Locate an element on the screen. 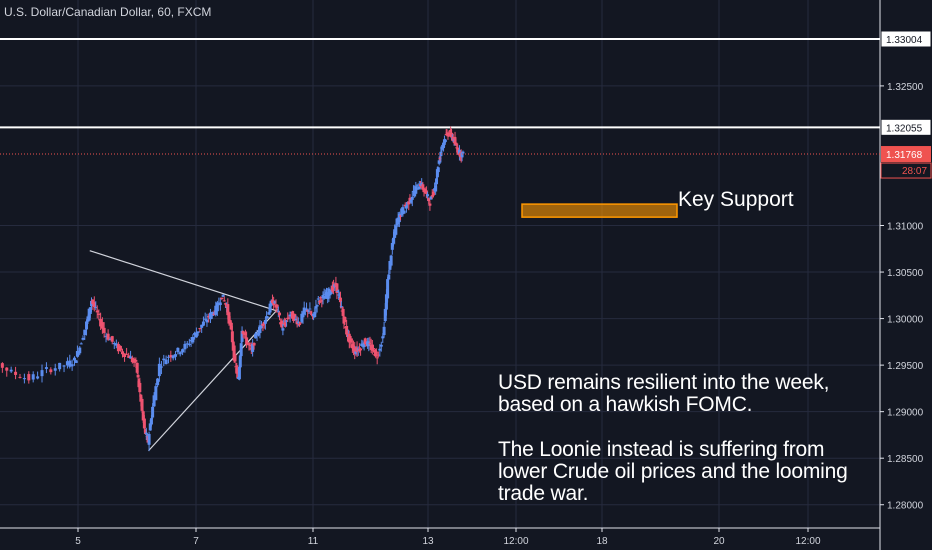  trend-line-upper is located at coordinates (183, 281).